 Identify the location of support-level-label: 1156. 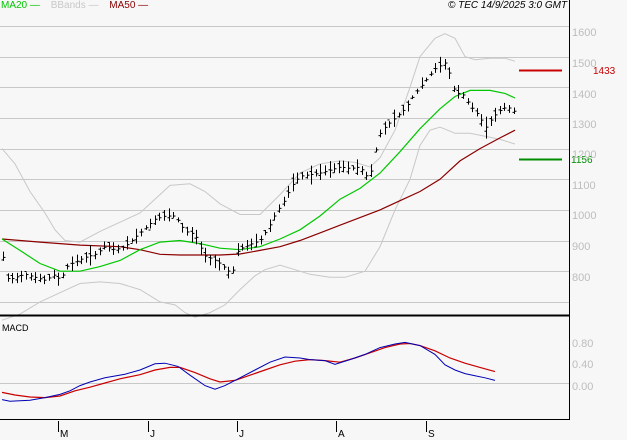
(582, 160).